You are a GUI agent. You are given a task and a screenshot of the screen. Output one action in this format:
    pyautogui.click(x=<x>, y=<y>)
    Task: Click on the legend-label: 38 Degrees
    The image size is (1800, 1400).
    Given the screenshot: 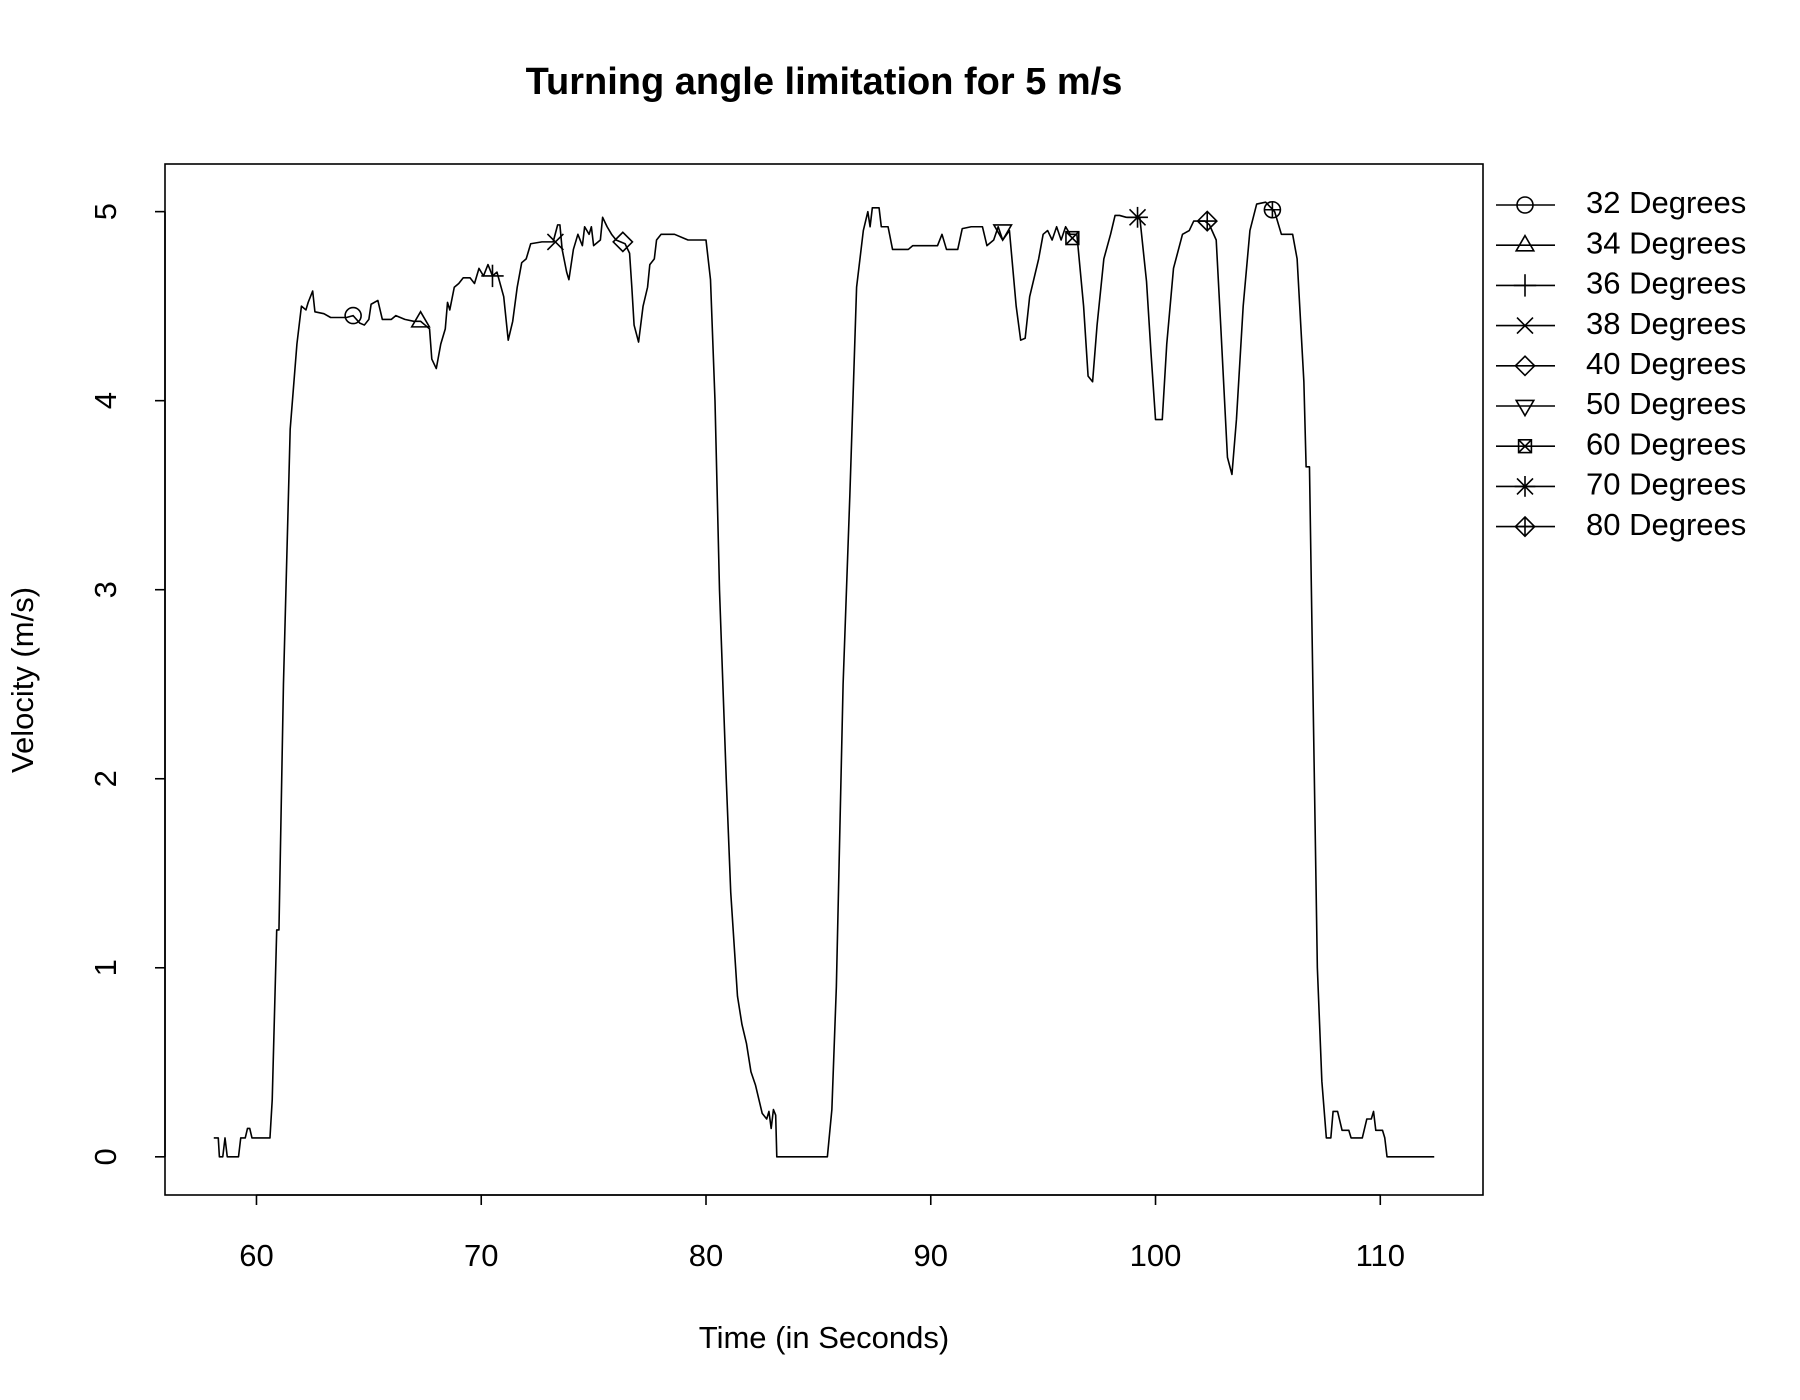 What is the action you would take?
    pyautogui.click(x=1666, y=323)
    